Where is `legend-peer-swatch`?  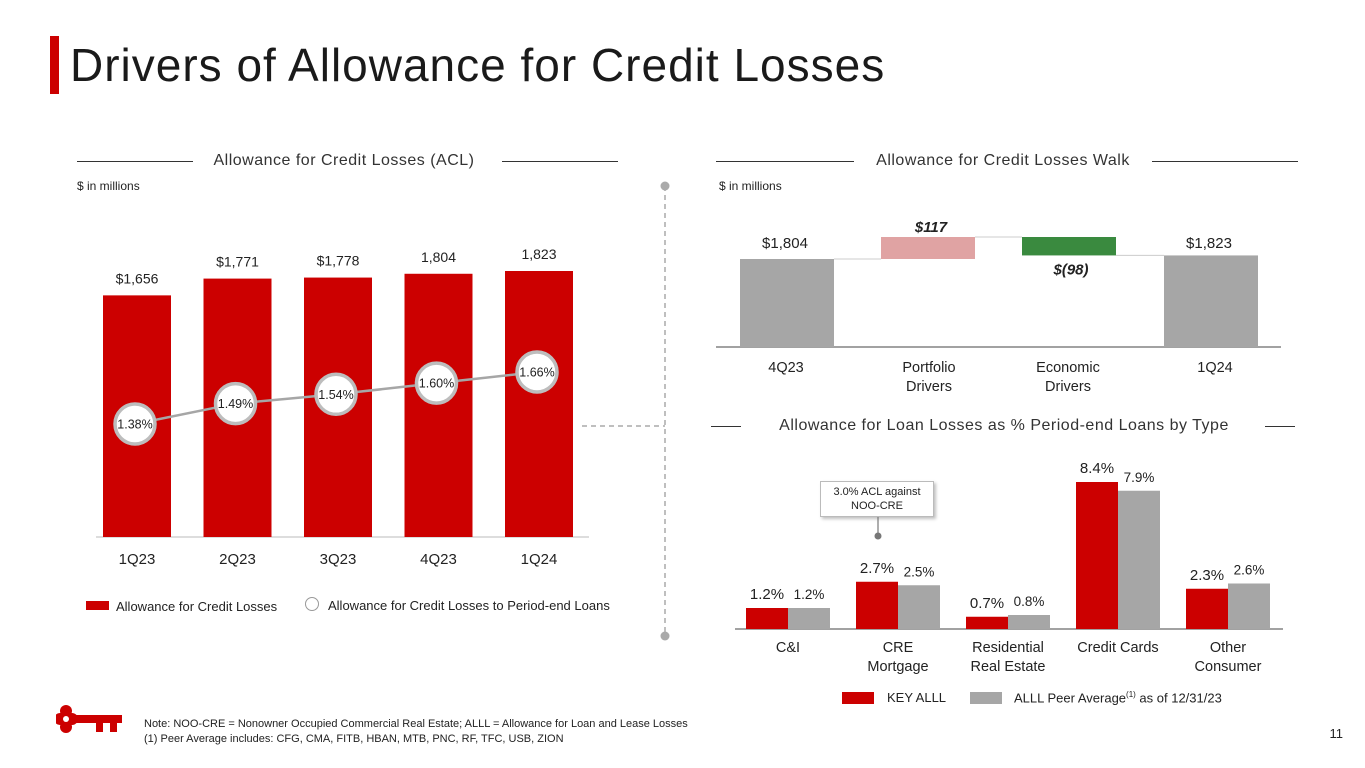 legend-peer-swatch is located at coordinates (986, 698).